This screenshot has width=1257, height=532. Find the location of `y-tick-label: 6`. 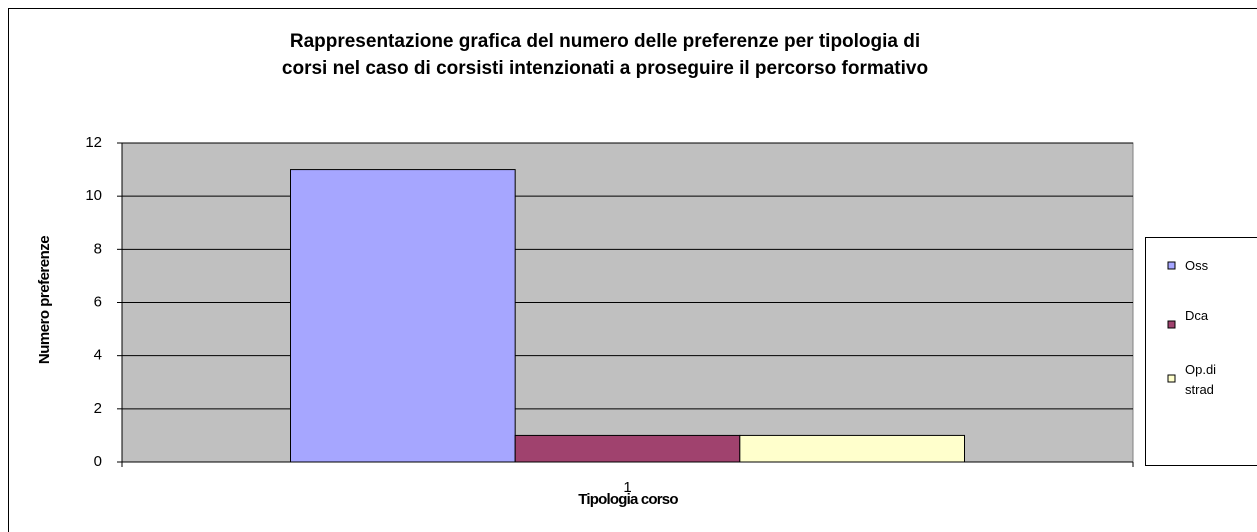

y-tick-label: 6 is located at coordinates (98, 301).